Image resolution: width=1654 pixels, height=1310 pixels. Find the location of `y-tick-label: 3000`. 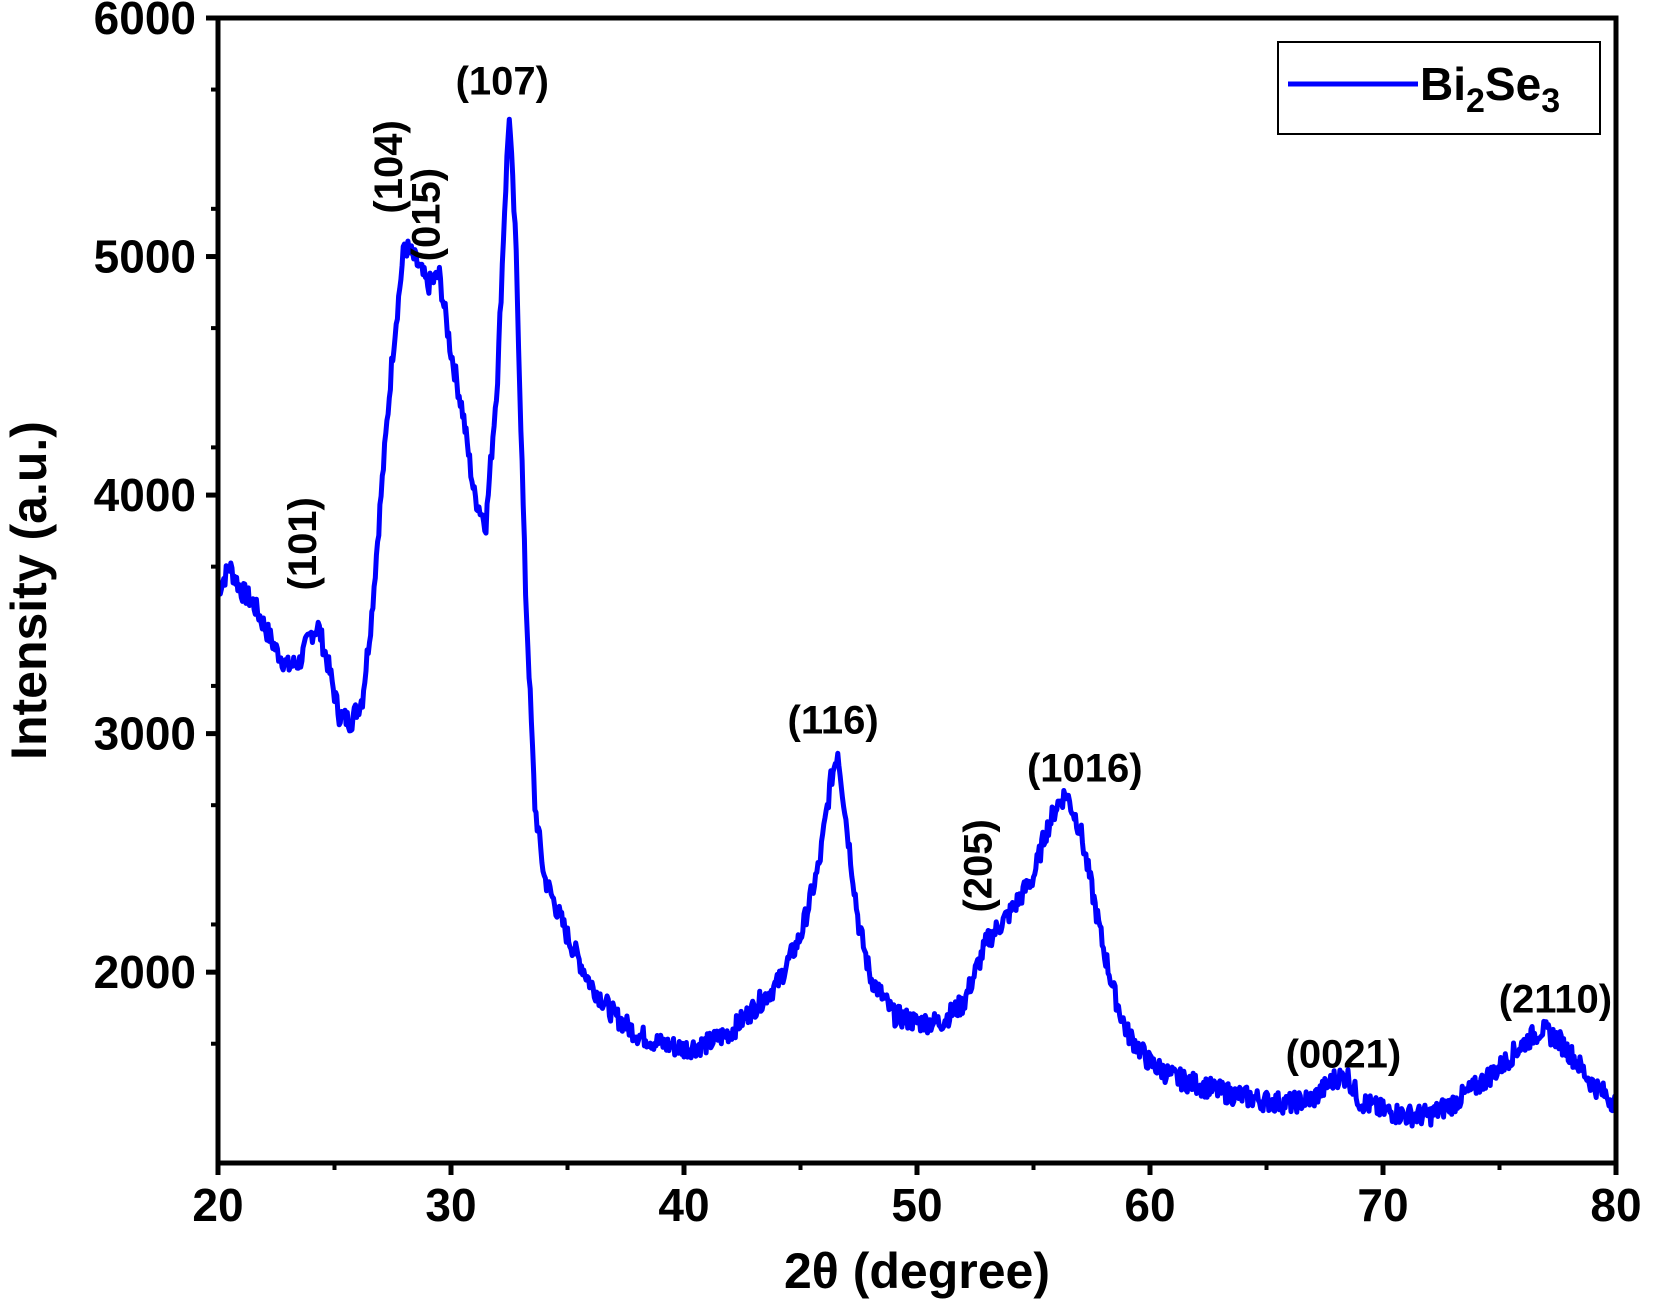

y-tick-label: 3000 is located at coordinates (145, 734).